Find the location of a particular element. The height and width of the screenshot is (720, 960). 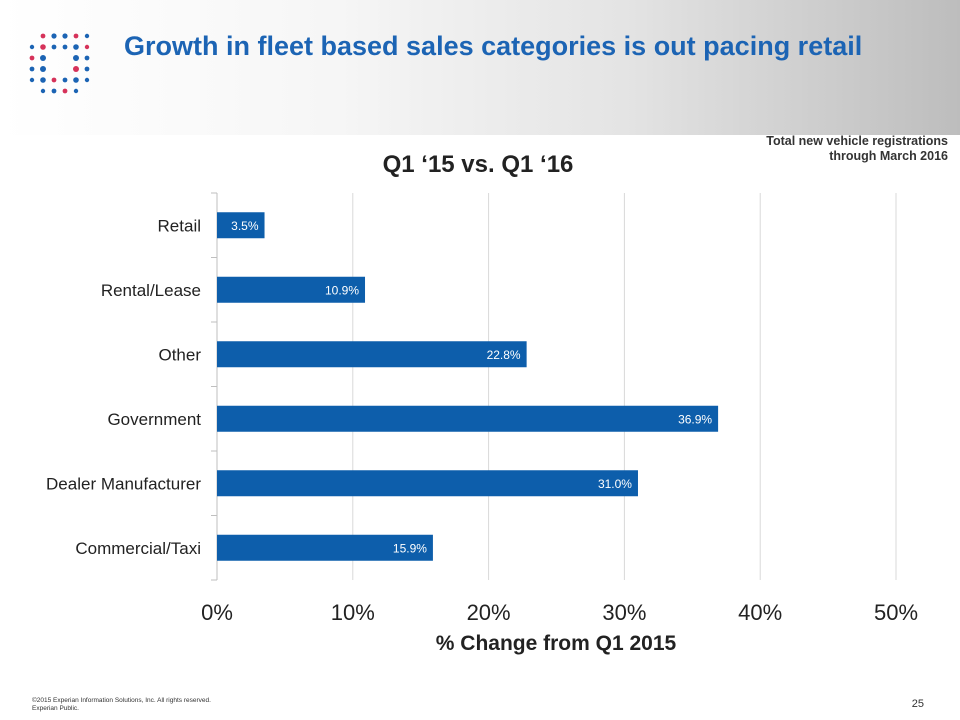

footer-copyright-line-2: Experian Public. is located at coordinates (55, 708).